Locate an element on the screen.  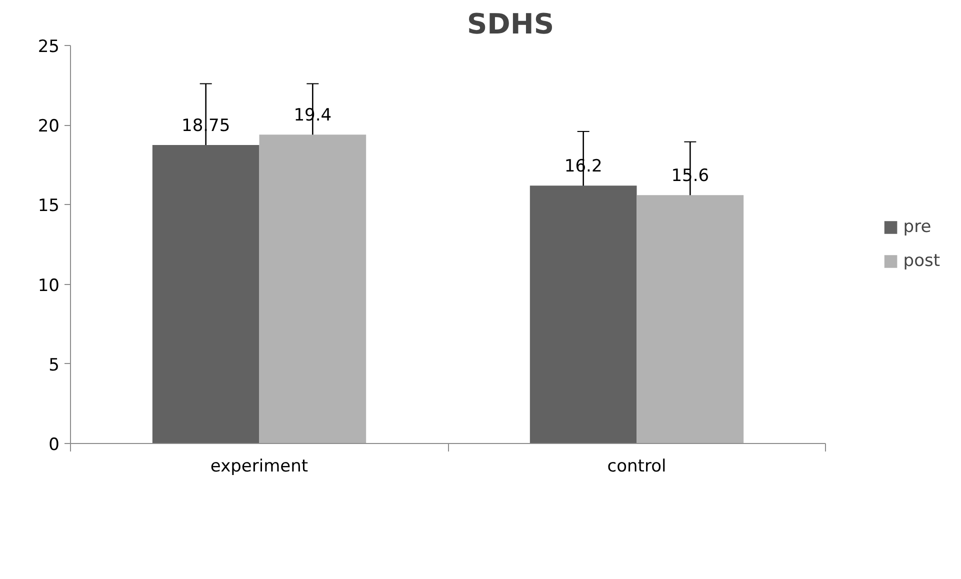
x-tick-label: experiment is located at coordinates (259, 466).